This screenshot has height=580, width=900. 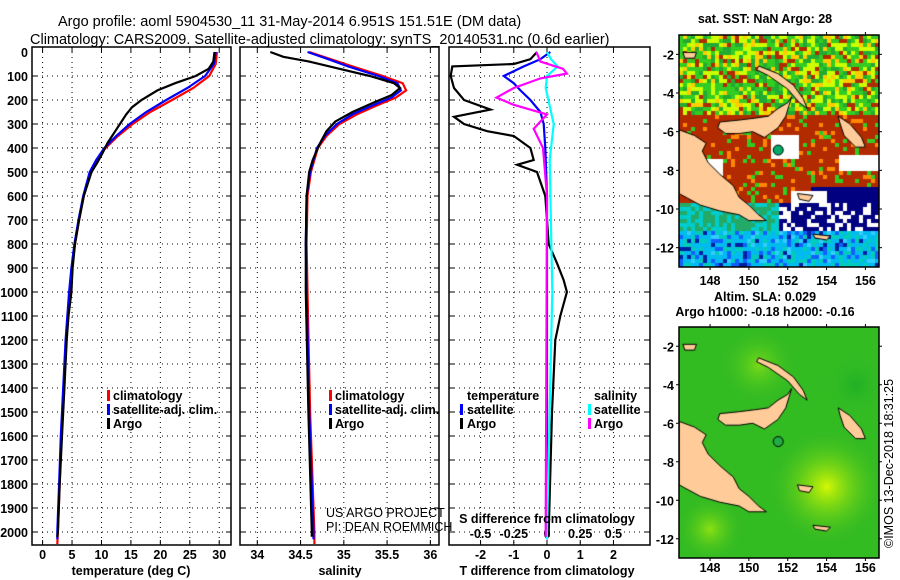 I want to click on x-tick-label: 15, so click(x=131, y=555).